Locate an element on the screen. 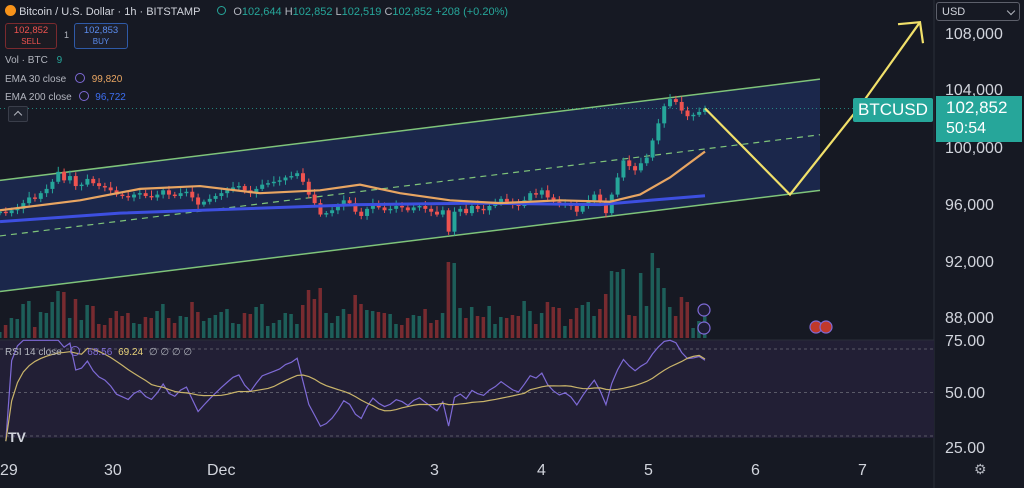 This screenshot has width=1024, height=488. ema30-legend: EMA 30 close 99,820 is located at coordinates (63, 79).